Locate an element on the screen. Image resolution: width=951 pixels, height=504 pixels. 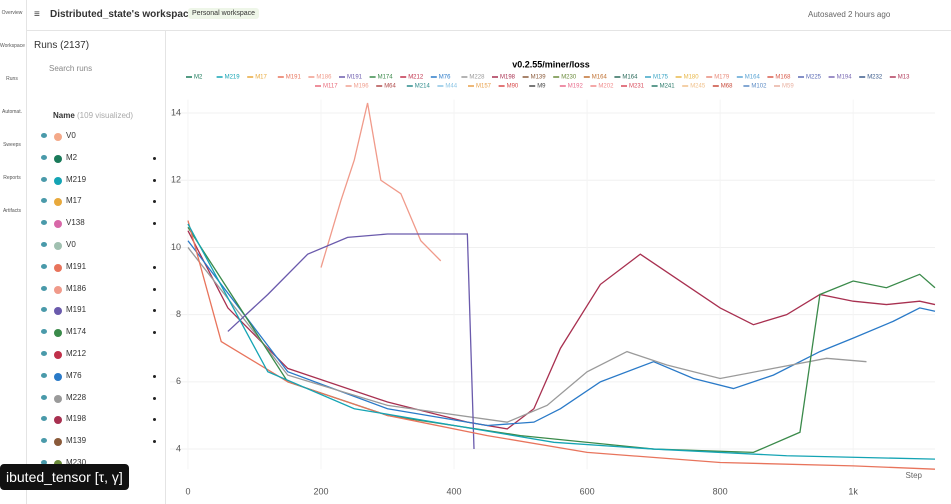
legend-label: M175 is located at coordinates (661, 78).